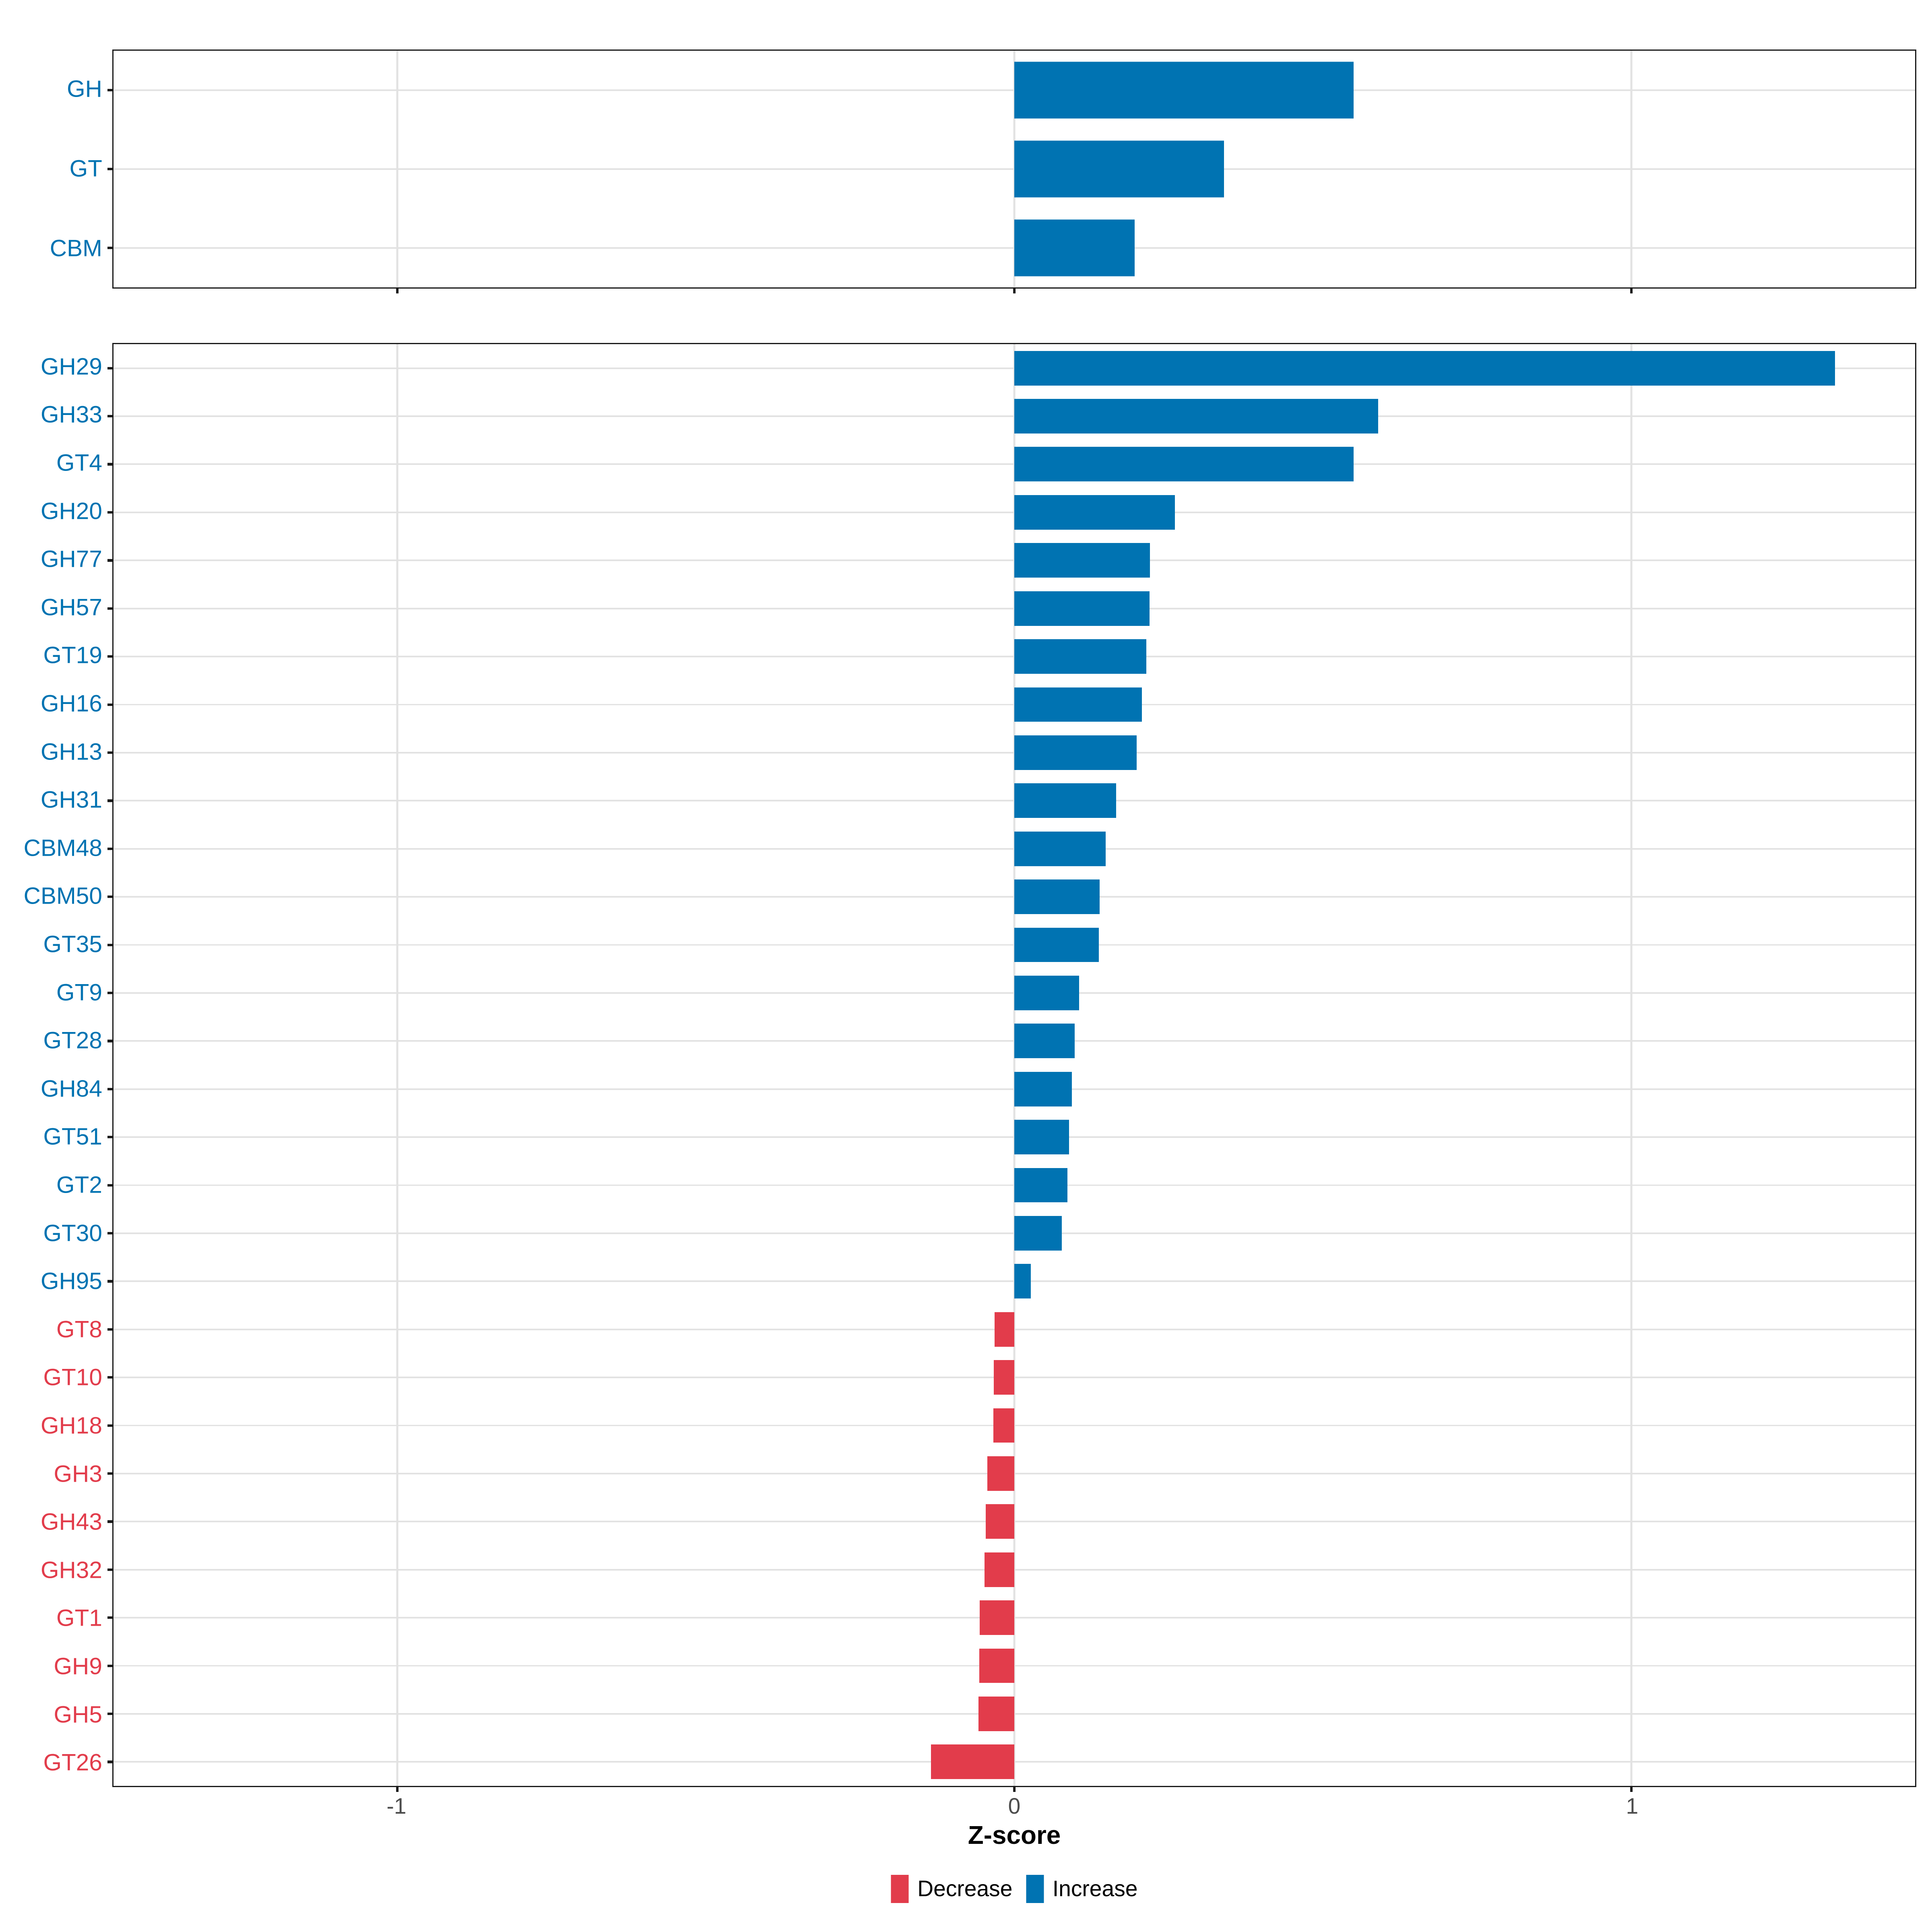 Image resolution: width=1932 pixels, height=1932 pixels. What do you see at coordinates (79, 463) in the screenshot?
I see `category-label-GT4: GT4` at bounding box center [79, 463].